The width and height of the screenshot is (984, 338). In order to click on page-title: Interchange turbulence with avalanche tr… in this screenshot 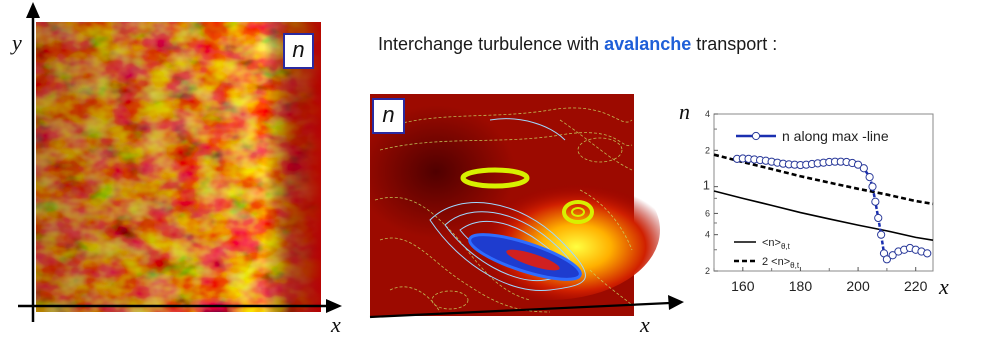, I will do `click(577, 44)`.